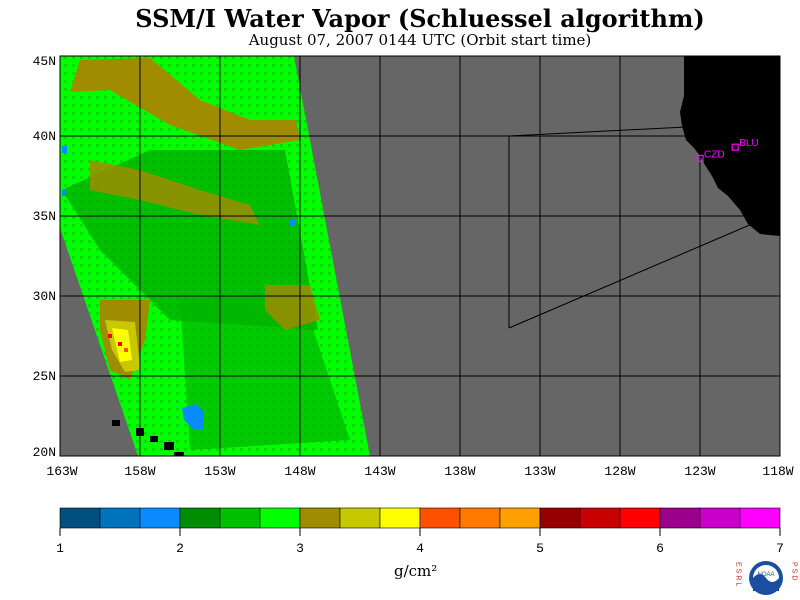 This screenshot has width=800, height=600. Describe the element at coordinates (416, 571) in the screenshot. I see `colorbar-unit: g/cm²` at that location.